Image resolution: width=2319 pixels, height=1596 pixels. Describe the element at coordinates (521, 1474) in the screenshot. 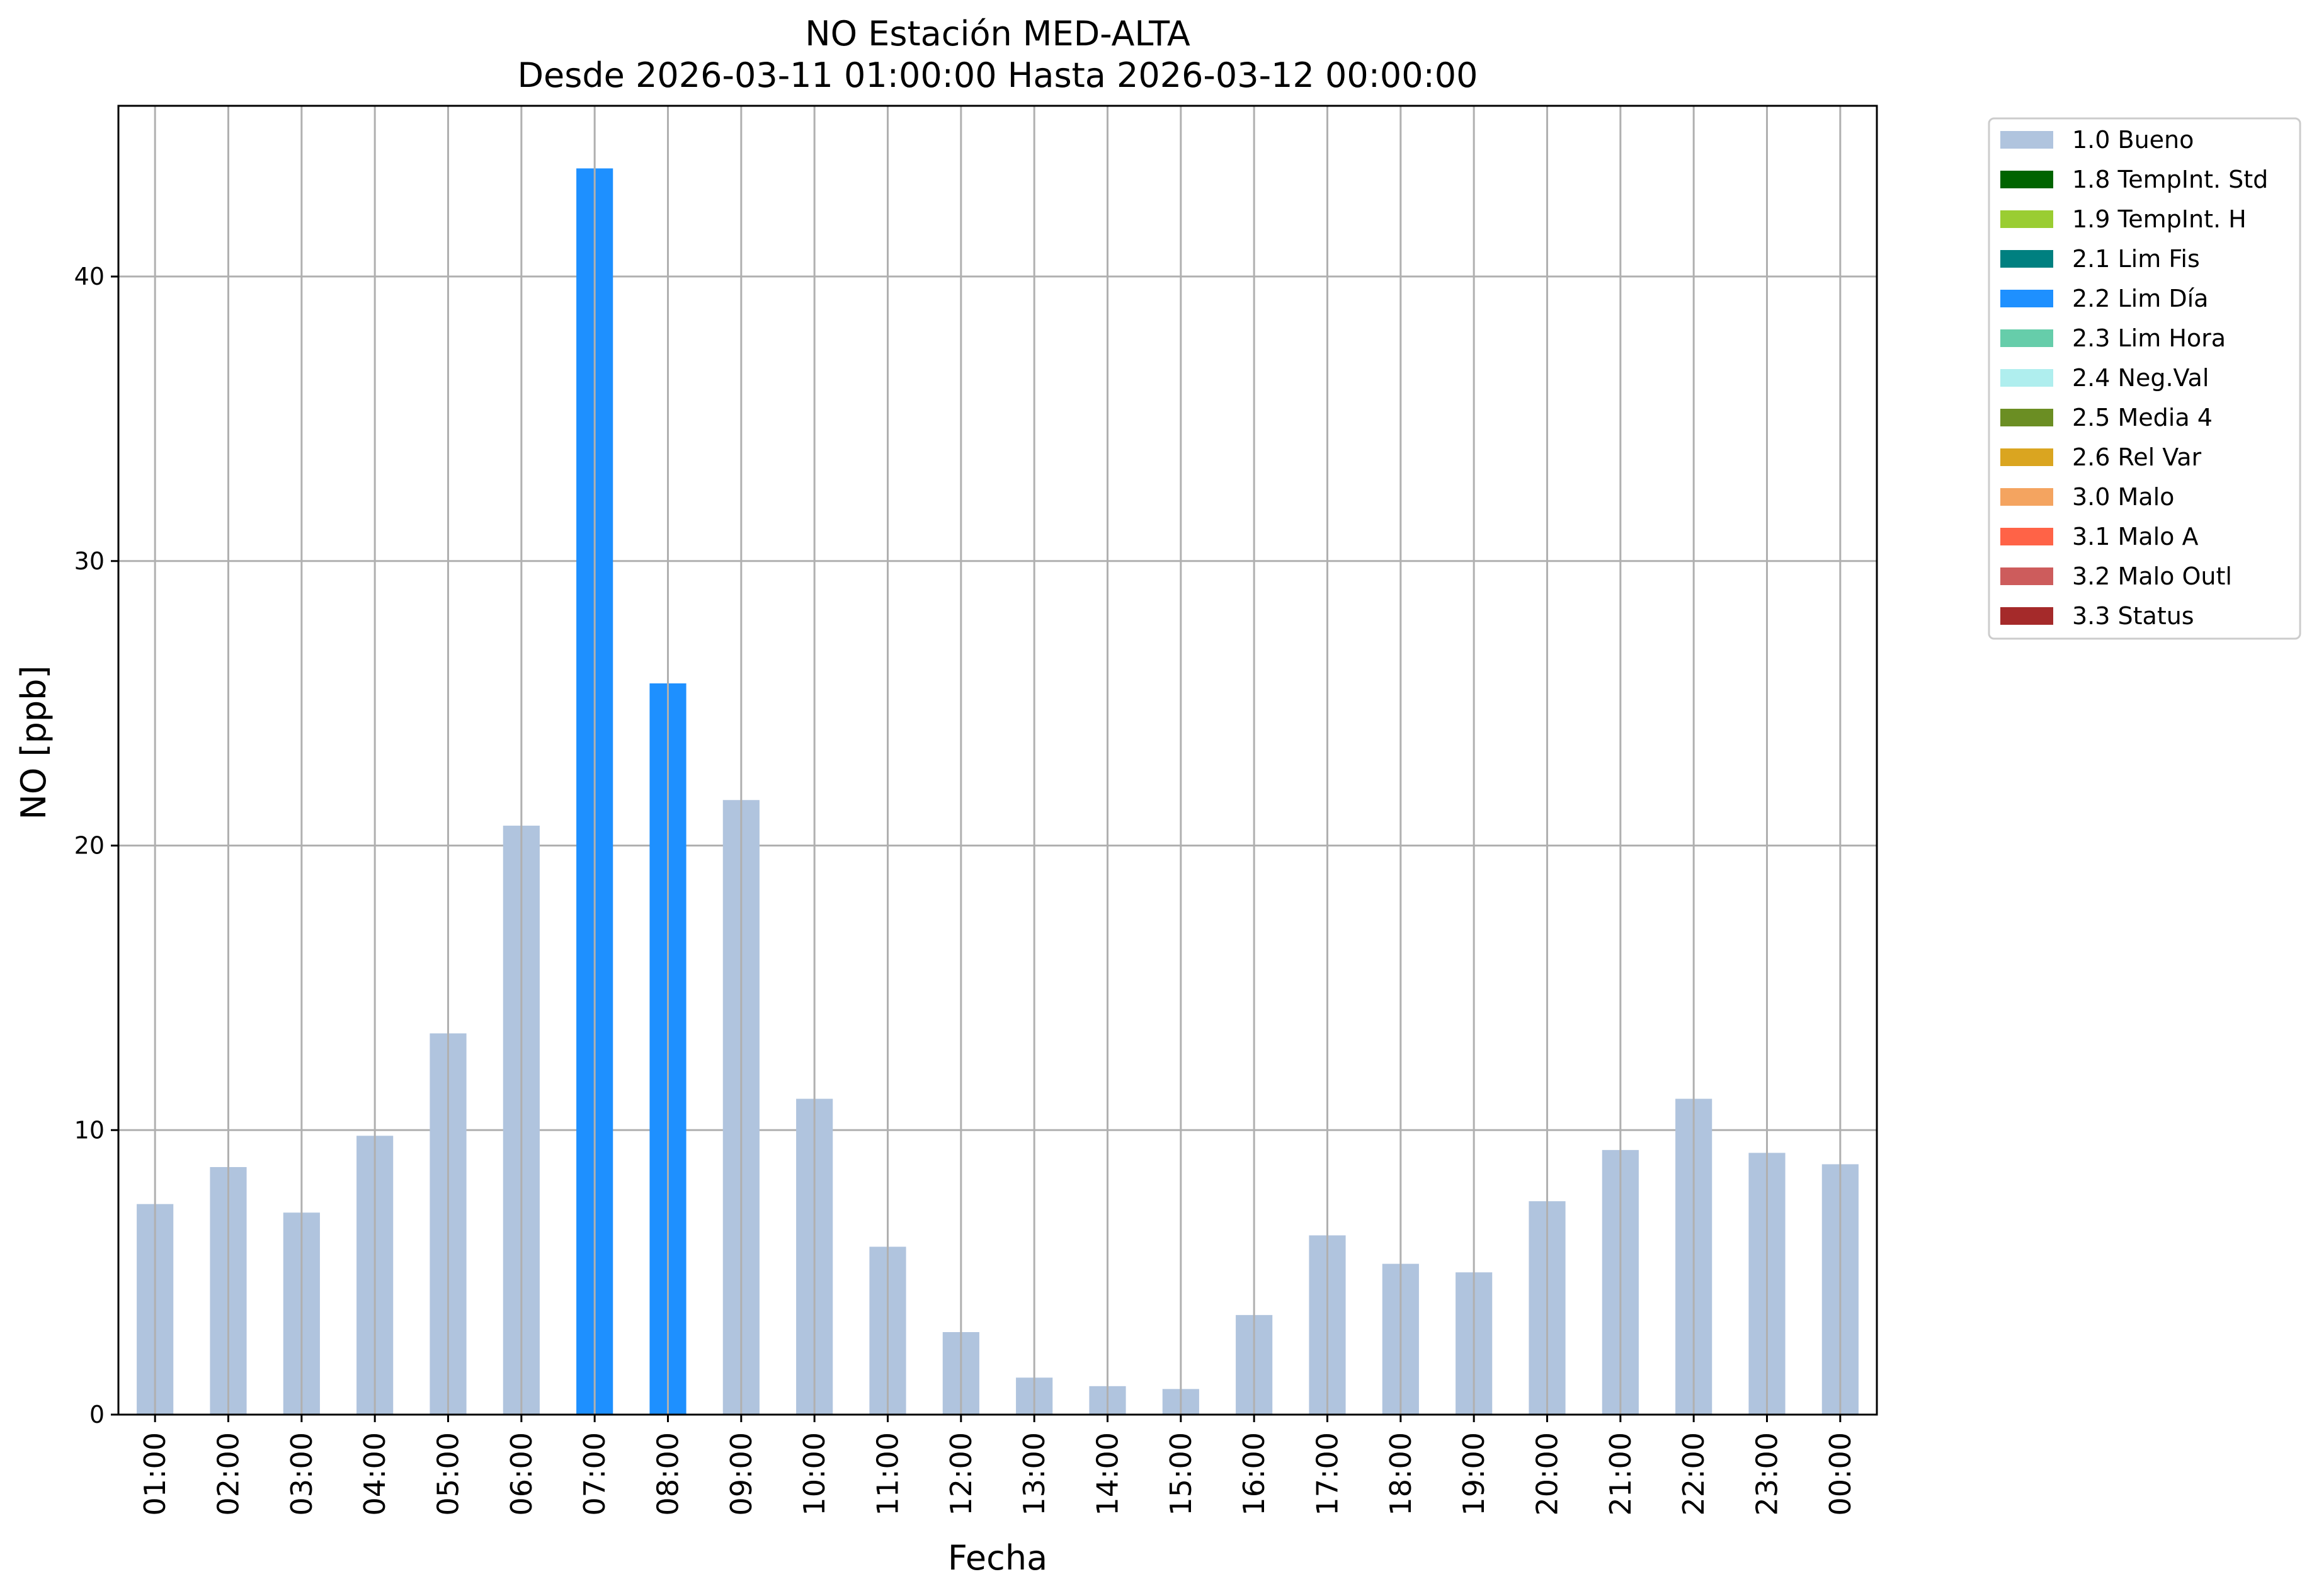

I see `x-tick-label: 06:00` at that location.